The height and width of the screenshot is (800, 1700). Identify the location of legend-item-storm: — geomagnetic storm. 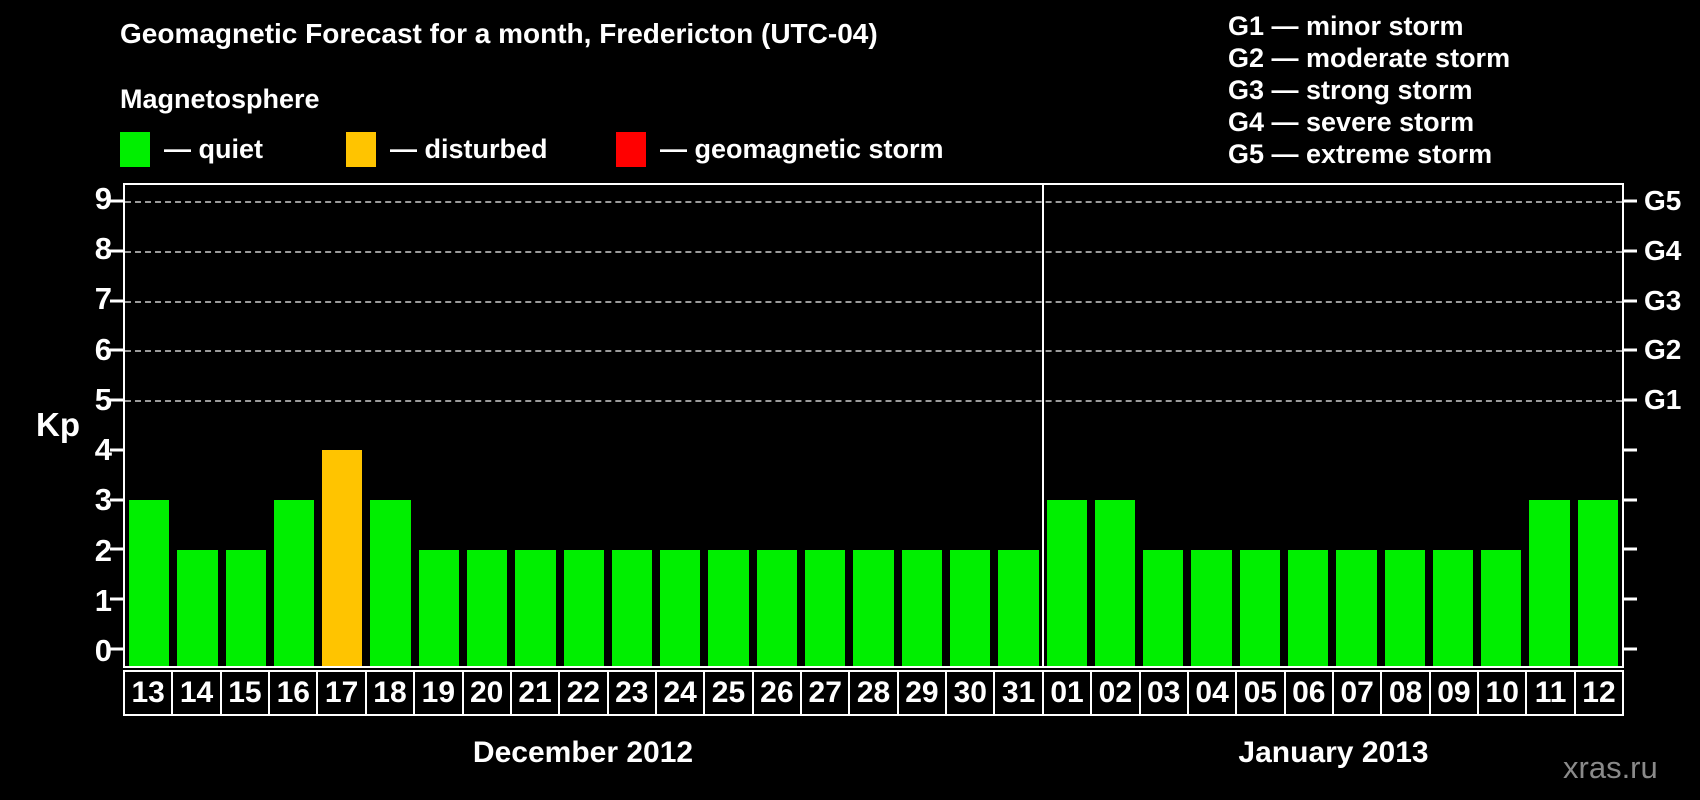
(780, 149).